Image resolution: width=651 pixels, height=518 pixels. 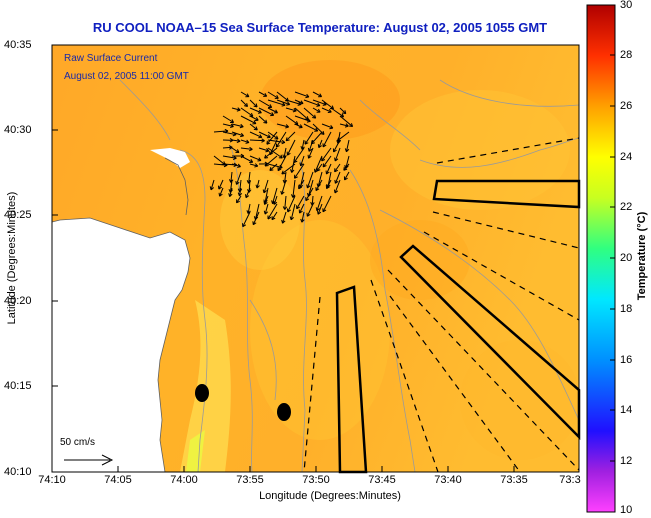 What do you see at coordinates (121, 310) in the screenshot?
I see `land-mass` at bounding box center [121, 310].